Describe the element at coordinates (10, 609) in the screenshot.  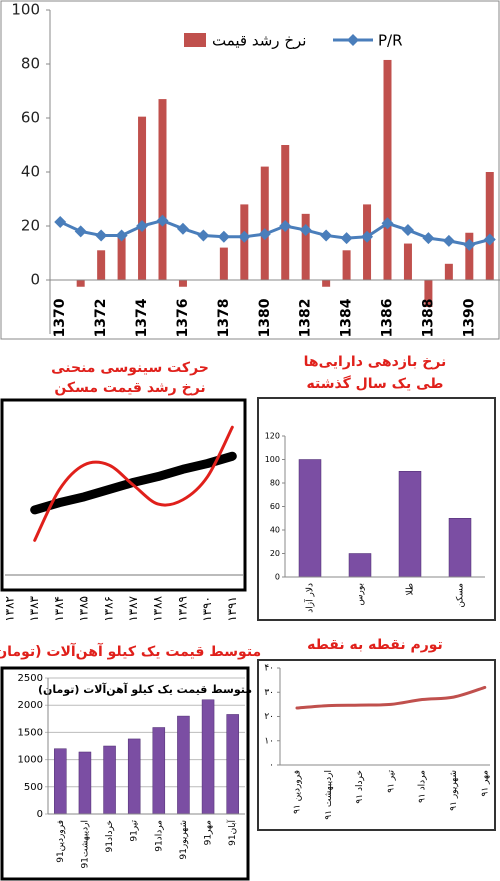
I see `x-tick-label: ۱۳۸۲` at that location.